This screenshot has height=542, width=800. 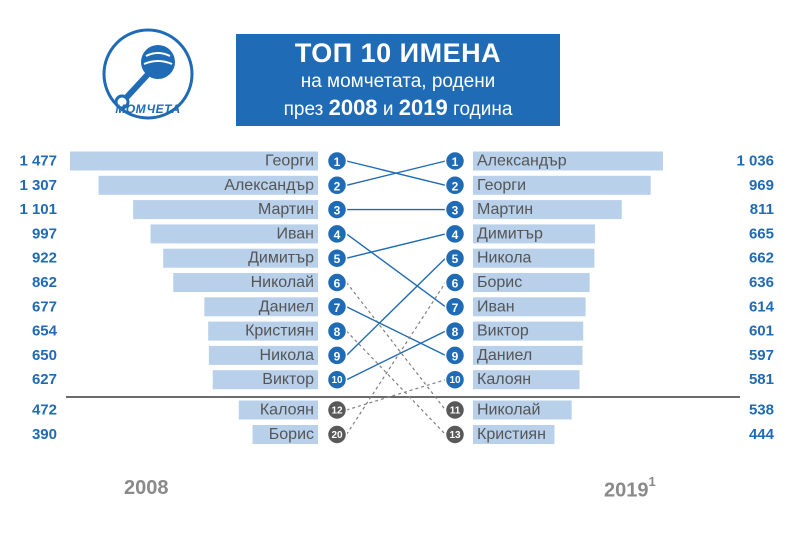 I want to click on name-label-2008: Кристиян, so click(x=279, y=331).